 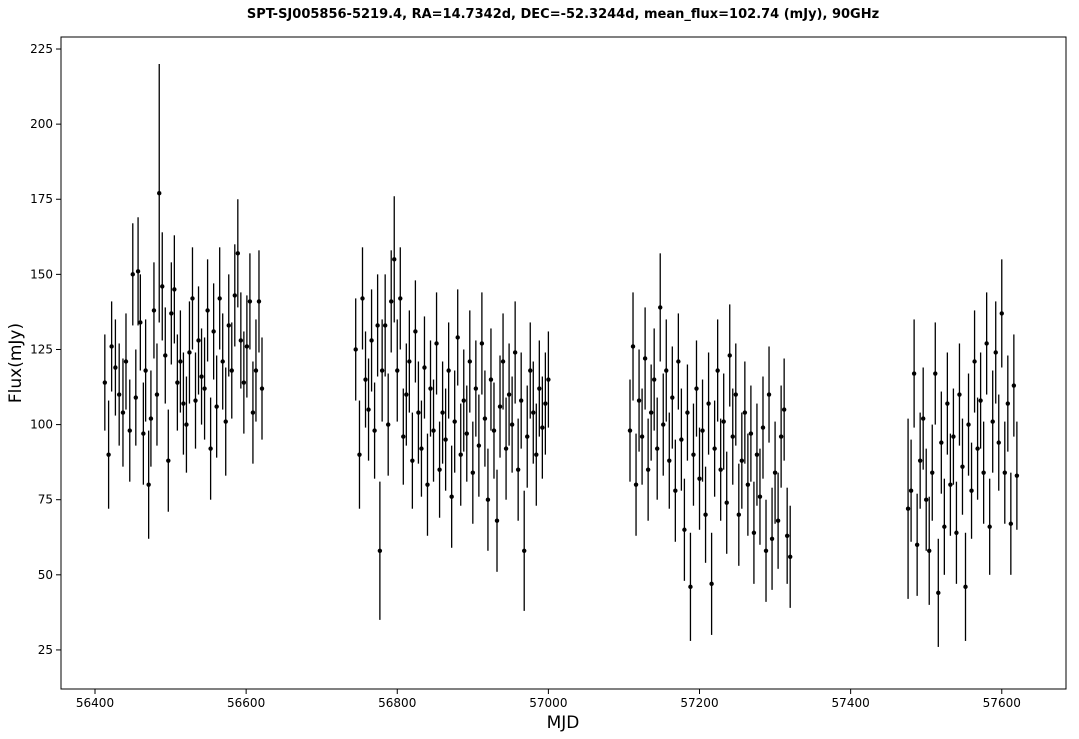 I want to click on x-axis: 56400 56600 56800 57000 57200 57400 57600, so click(x=548, y=699).